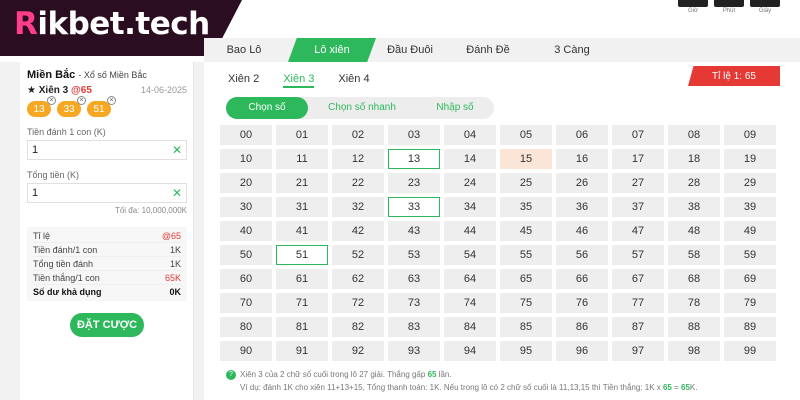 The width and height of the screenshot is (800, 400). What do you see at coordinates (750, 255) in the screenshot?
I see `number-cell: 59` at bounding box center [750, 255].